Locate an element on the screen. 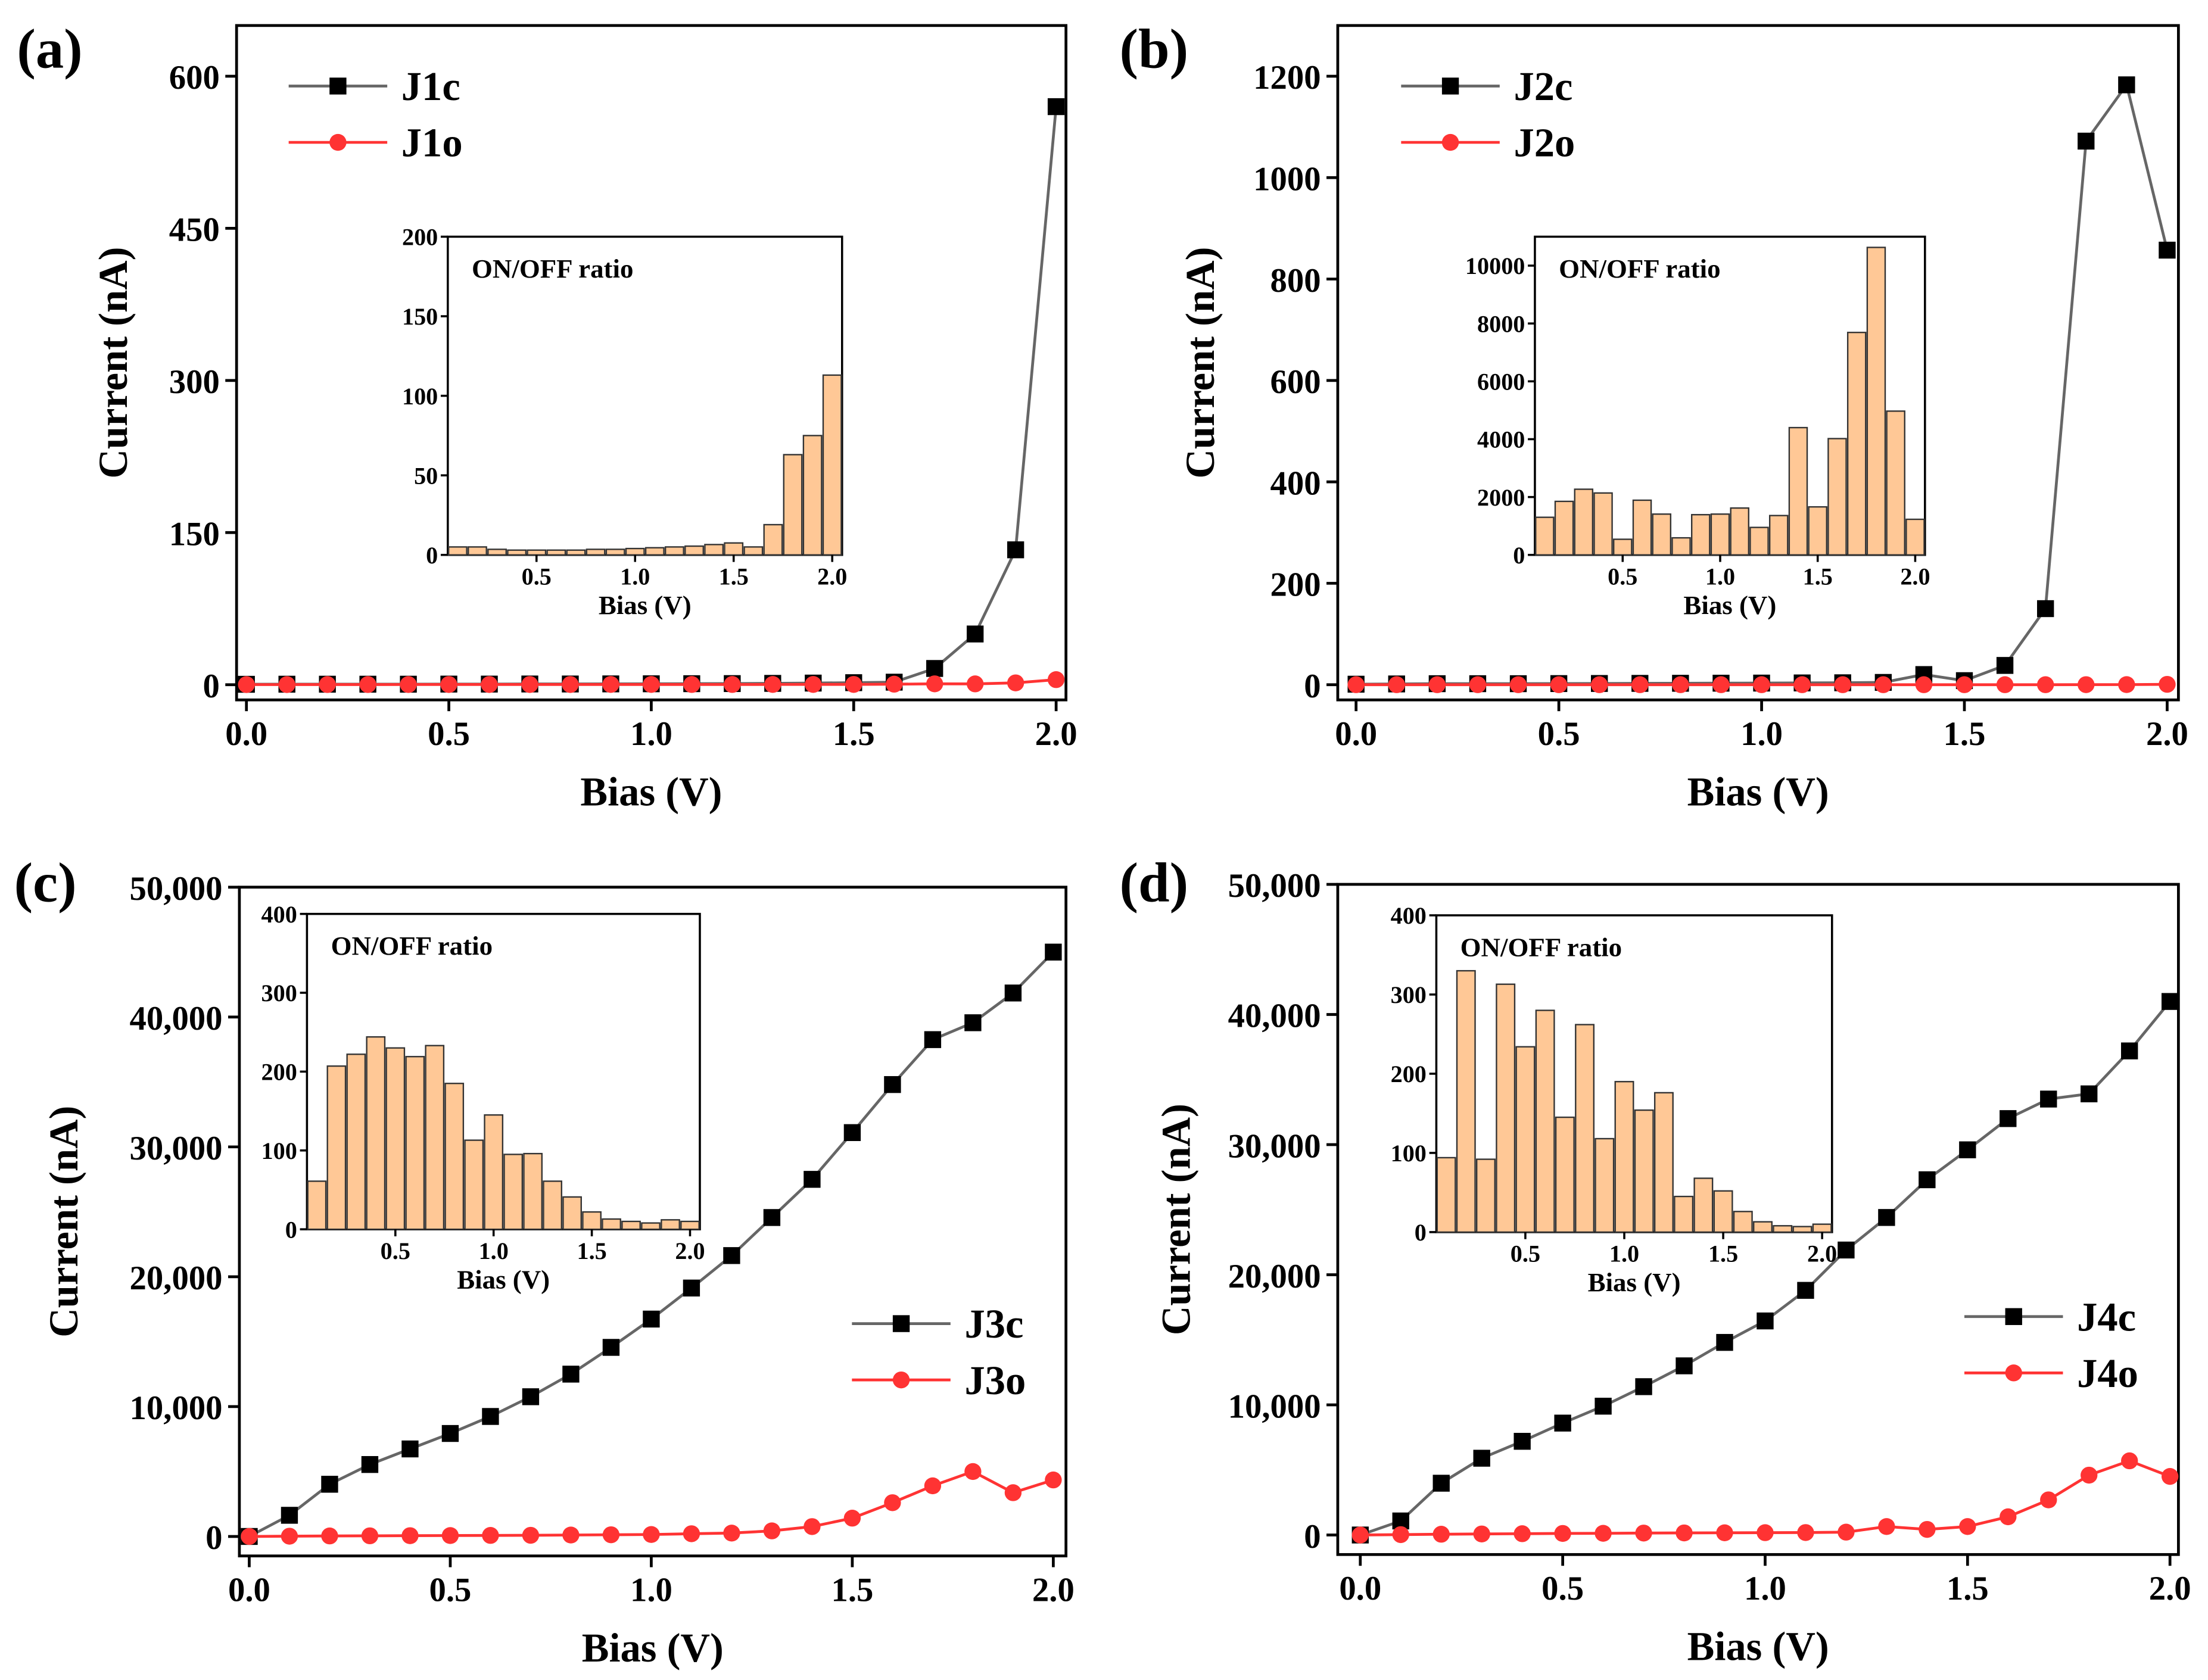 This screenshot has width=2208, height=1680. y-tick-label: 40,000 is located at coordinates (176, 1018).